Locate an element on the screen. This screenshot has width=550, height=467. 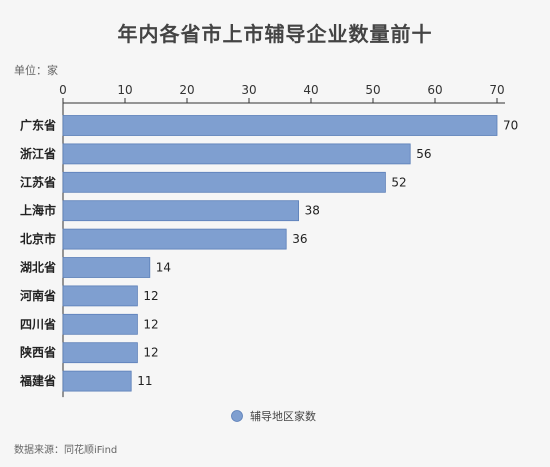
data-source: 数据来源：同花顺iFind is located at coordinates (66, 450).